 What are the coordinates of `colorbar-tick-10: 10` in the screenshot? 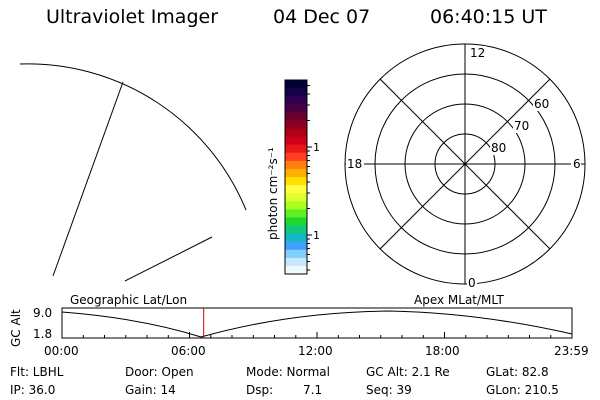 It's located at (316, 235).